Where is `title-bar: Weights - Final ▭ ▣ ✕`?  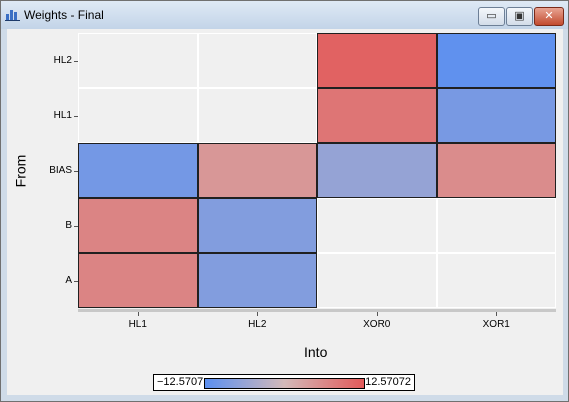
title-bar: Weights - Final ▭ ▣ ✕ is located at coordinates (284, 15).